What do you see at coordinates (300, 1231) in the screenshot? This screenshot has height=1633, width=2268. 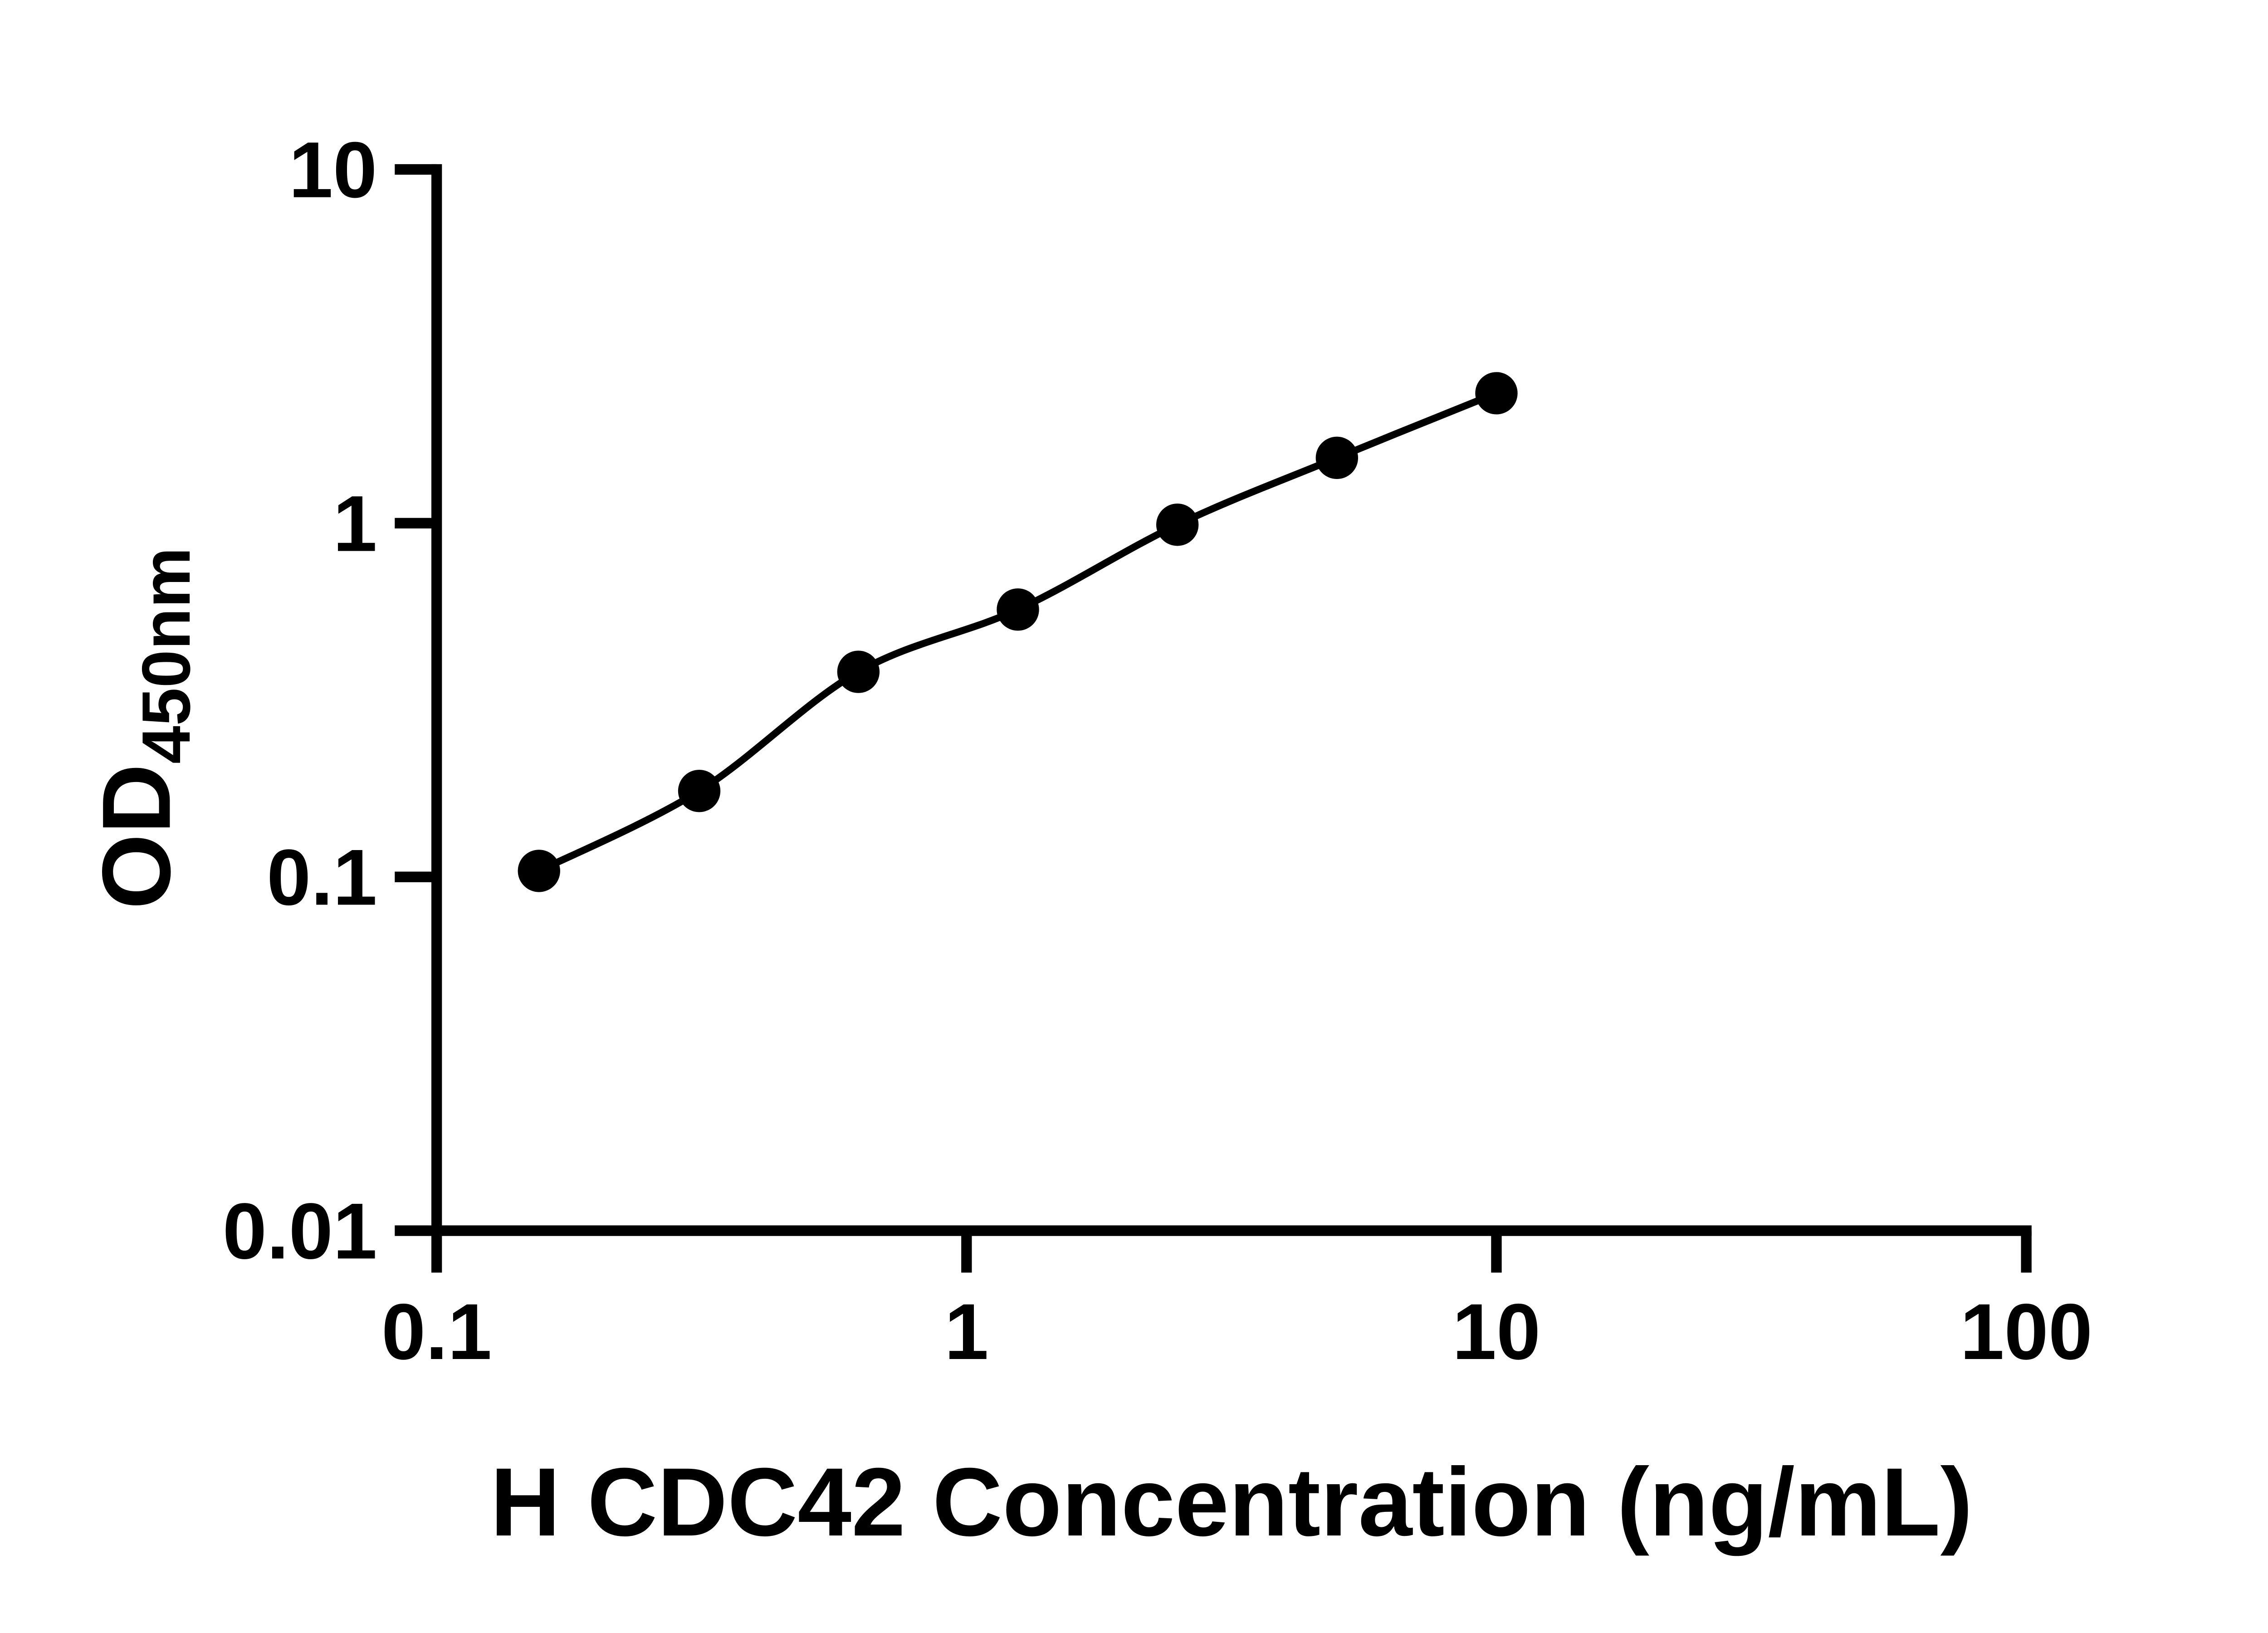 I see `y-tick-label: 0.01` at bounding box center [300, 1231].